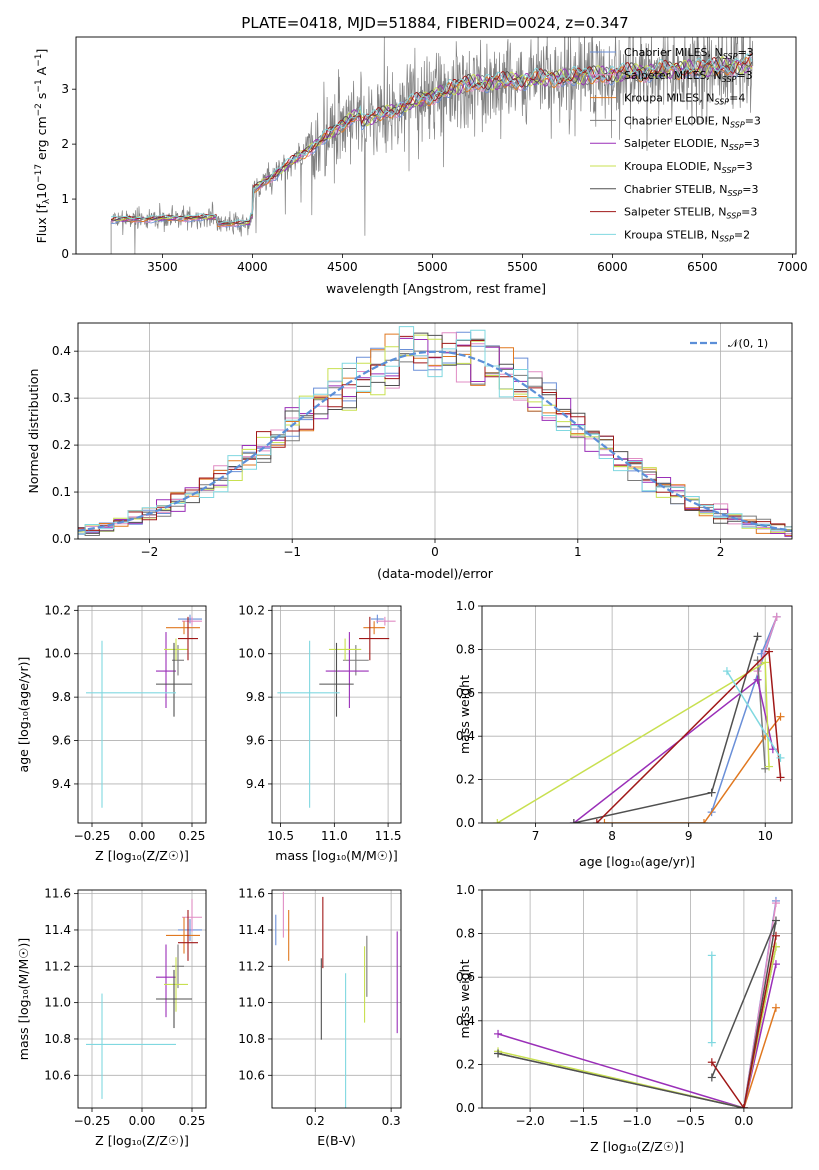  I want to click on legend-label: Chabrier MILES, NSSP=3, so click(689, 53).